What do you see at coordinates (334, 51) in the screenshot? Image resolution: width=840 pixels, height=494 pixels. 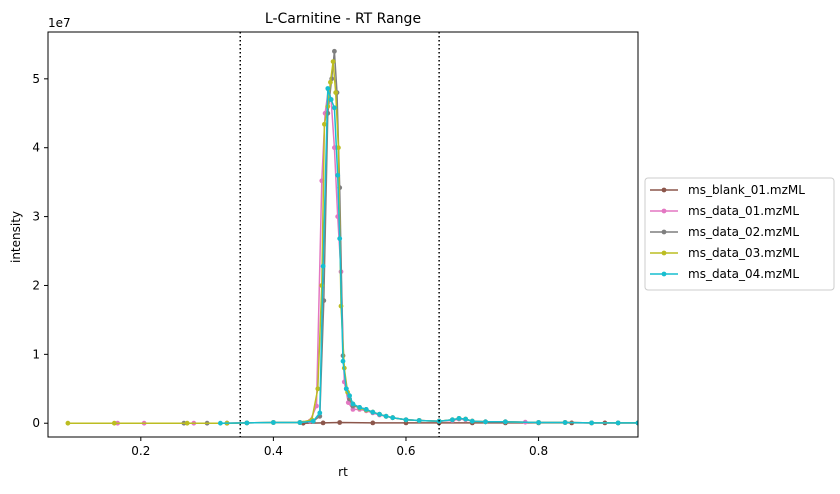 I see `series-3-point` at bounding box center [334, 51].